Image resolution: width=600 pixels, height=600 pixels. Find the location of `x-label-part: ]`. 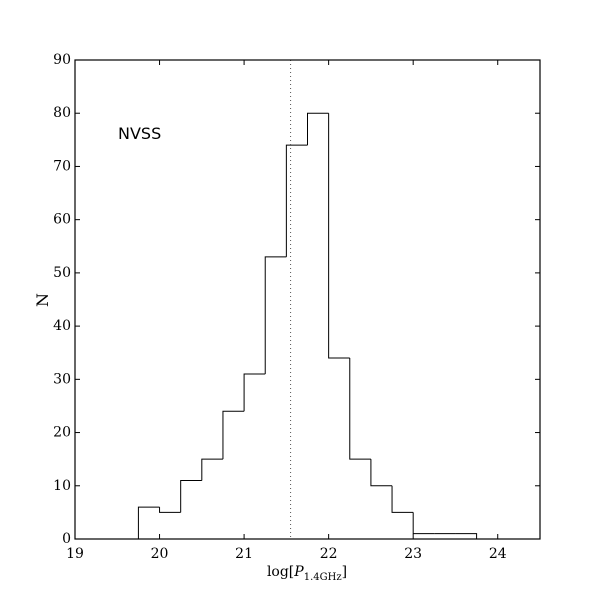

x-label-part: ] is located at coordinates (344, 572).